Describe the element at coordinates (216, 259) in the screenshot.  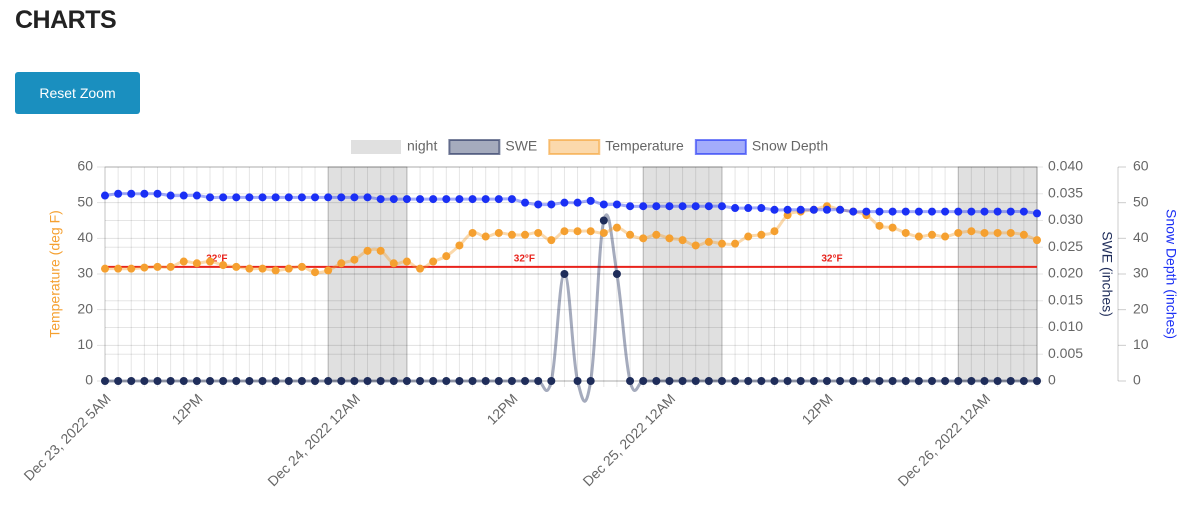
I see `threshold-label: 32°F` at that location.